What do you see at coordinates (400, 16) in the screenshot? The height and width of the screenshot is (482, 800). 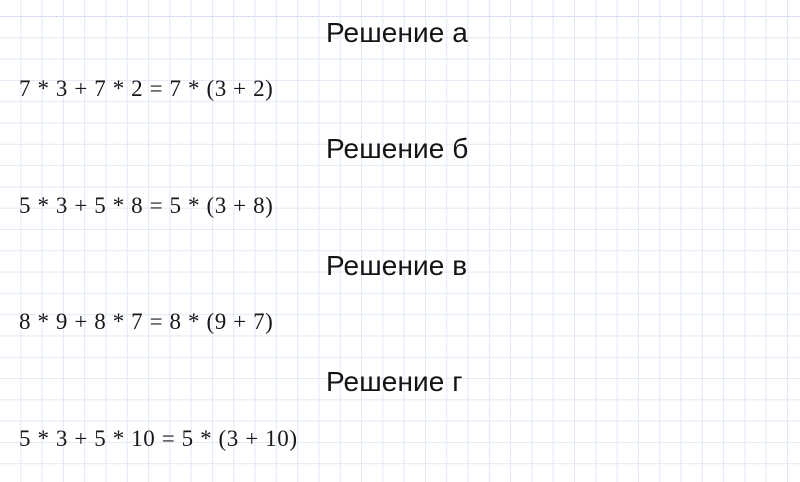 I see `top-dotted-rule` at bounding box center [400, 16].